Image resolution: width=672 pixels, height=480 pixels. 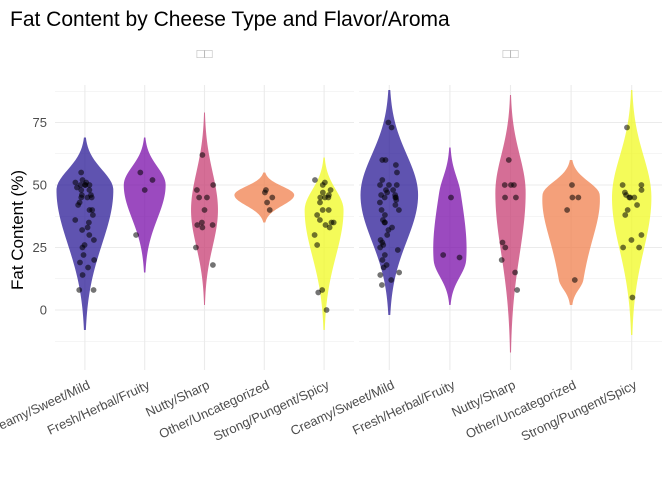 I want to click on x-tick-label: Strong/Pungent/Spicy, so click(x=579, y=410).